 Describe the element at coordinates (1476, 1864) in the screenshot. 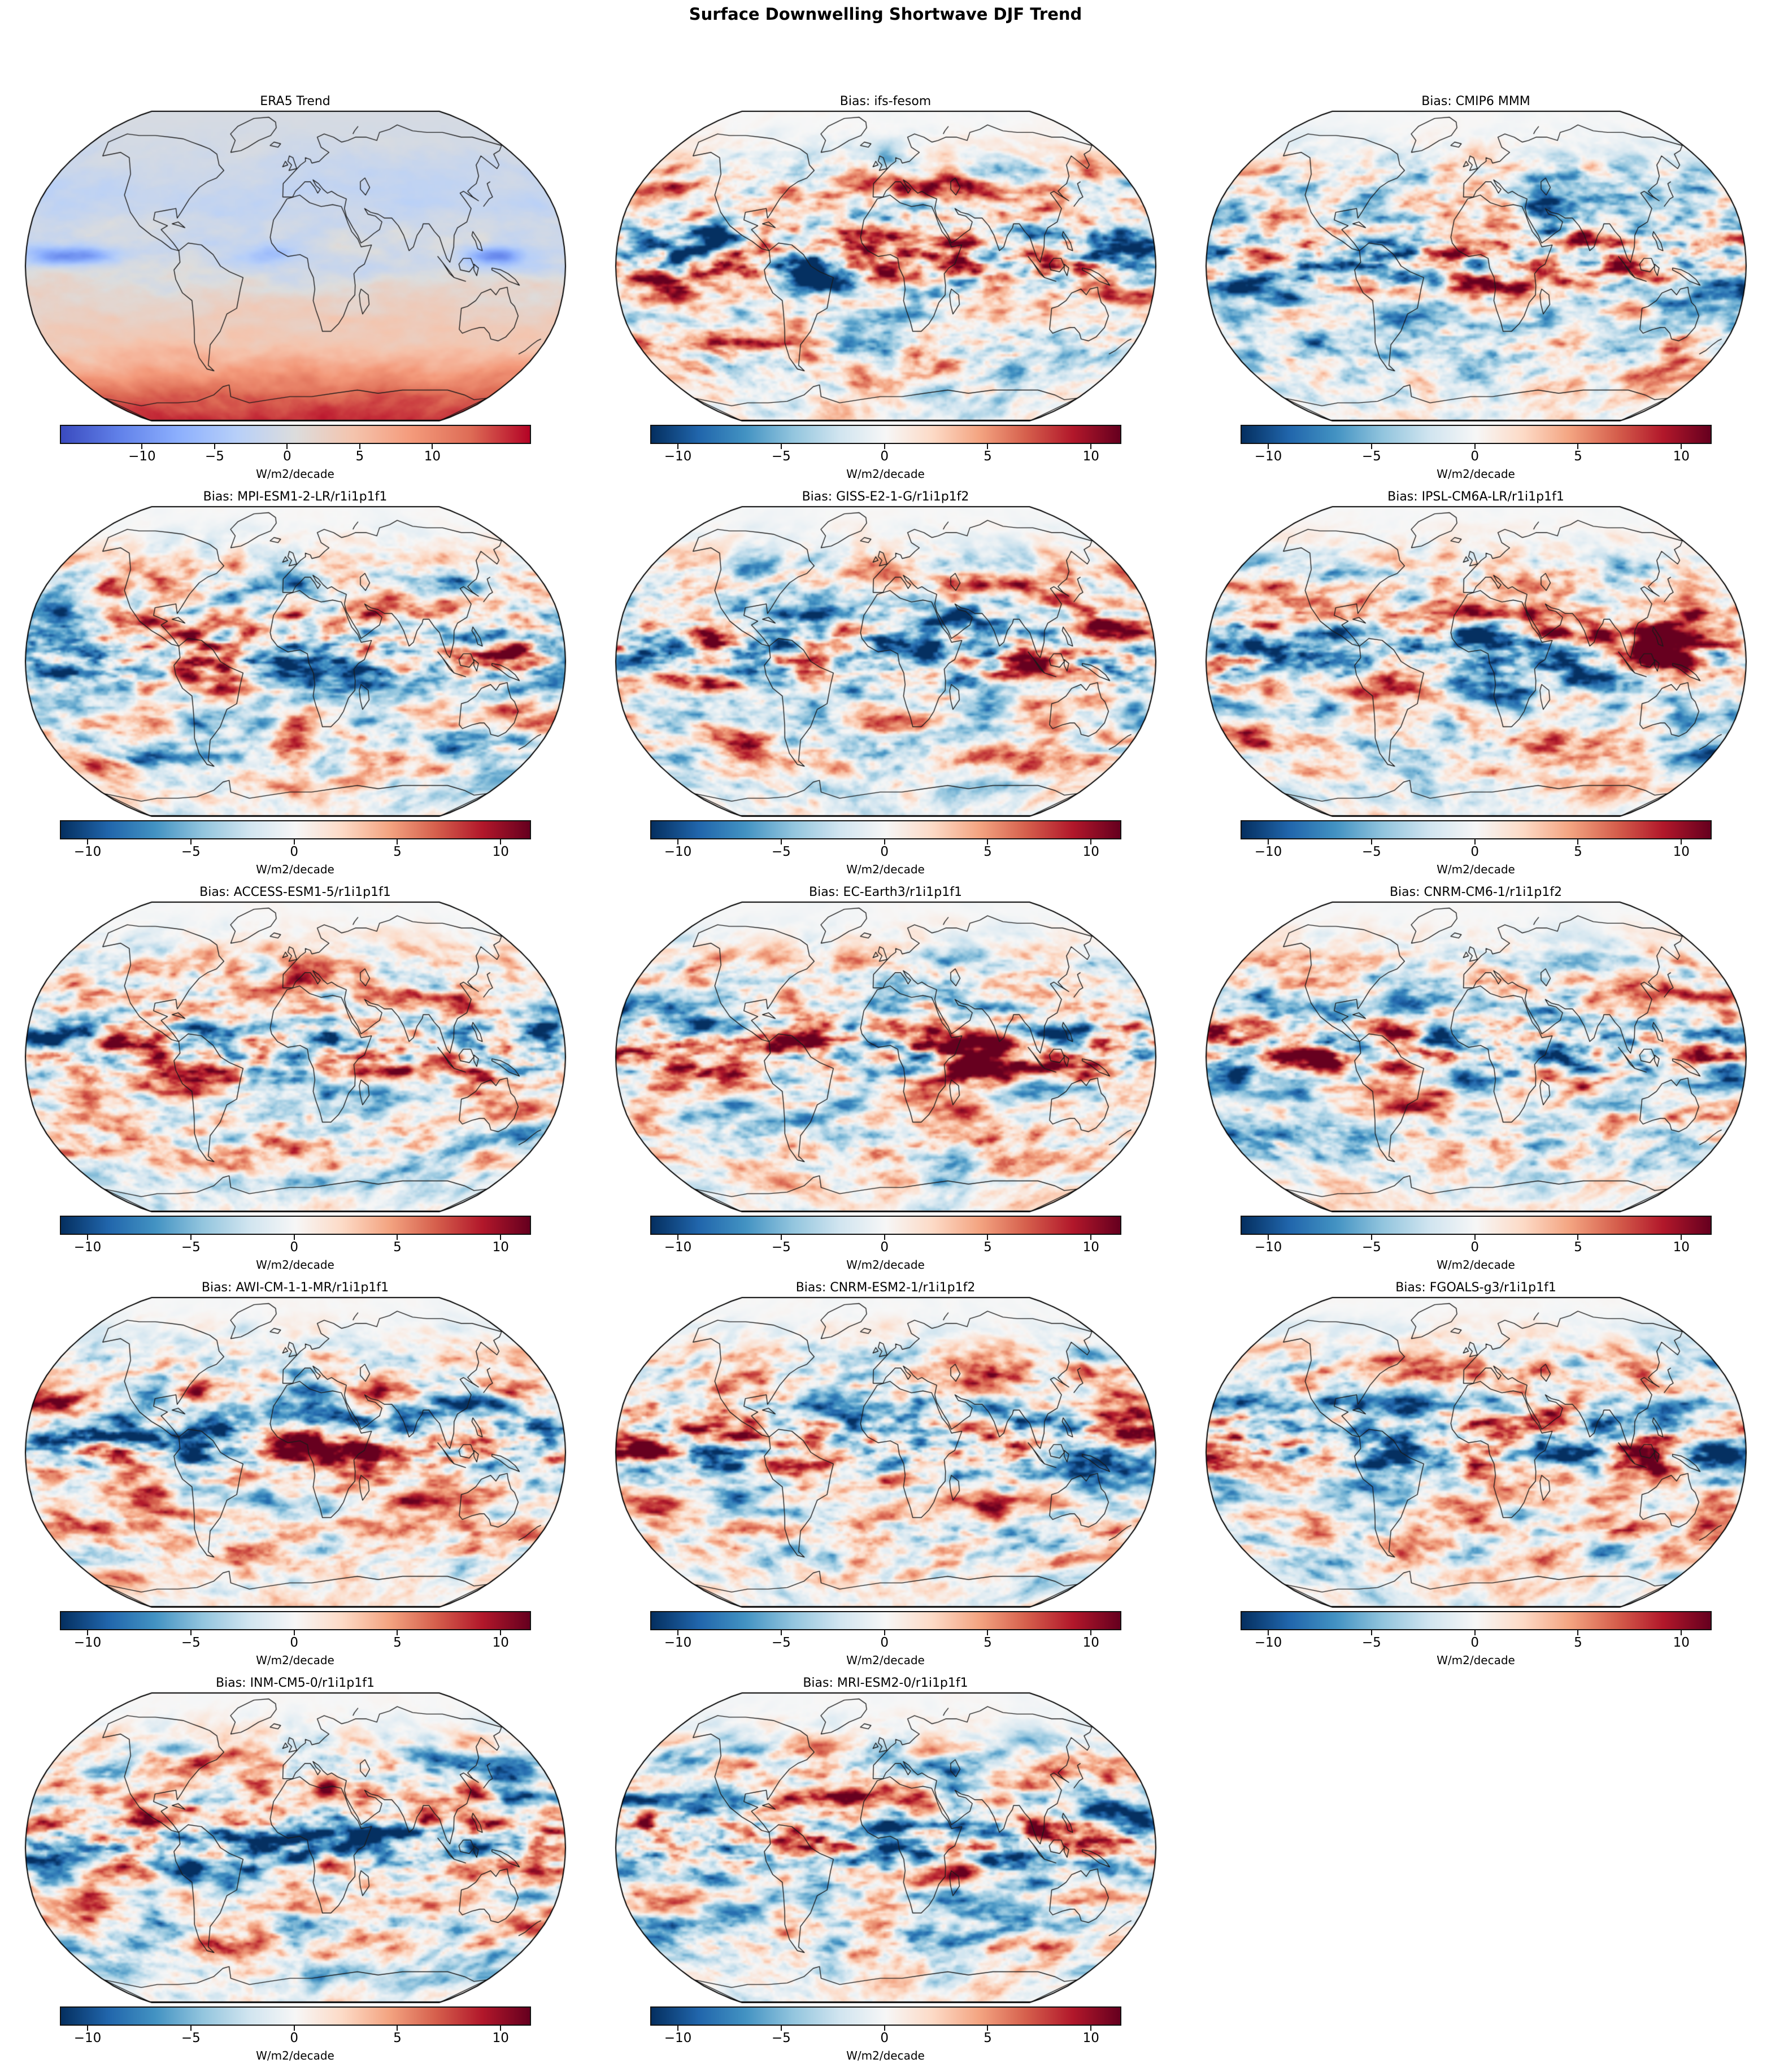

I see `empty-grid-cell` at that location.